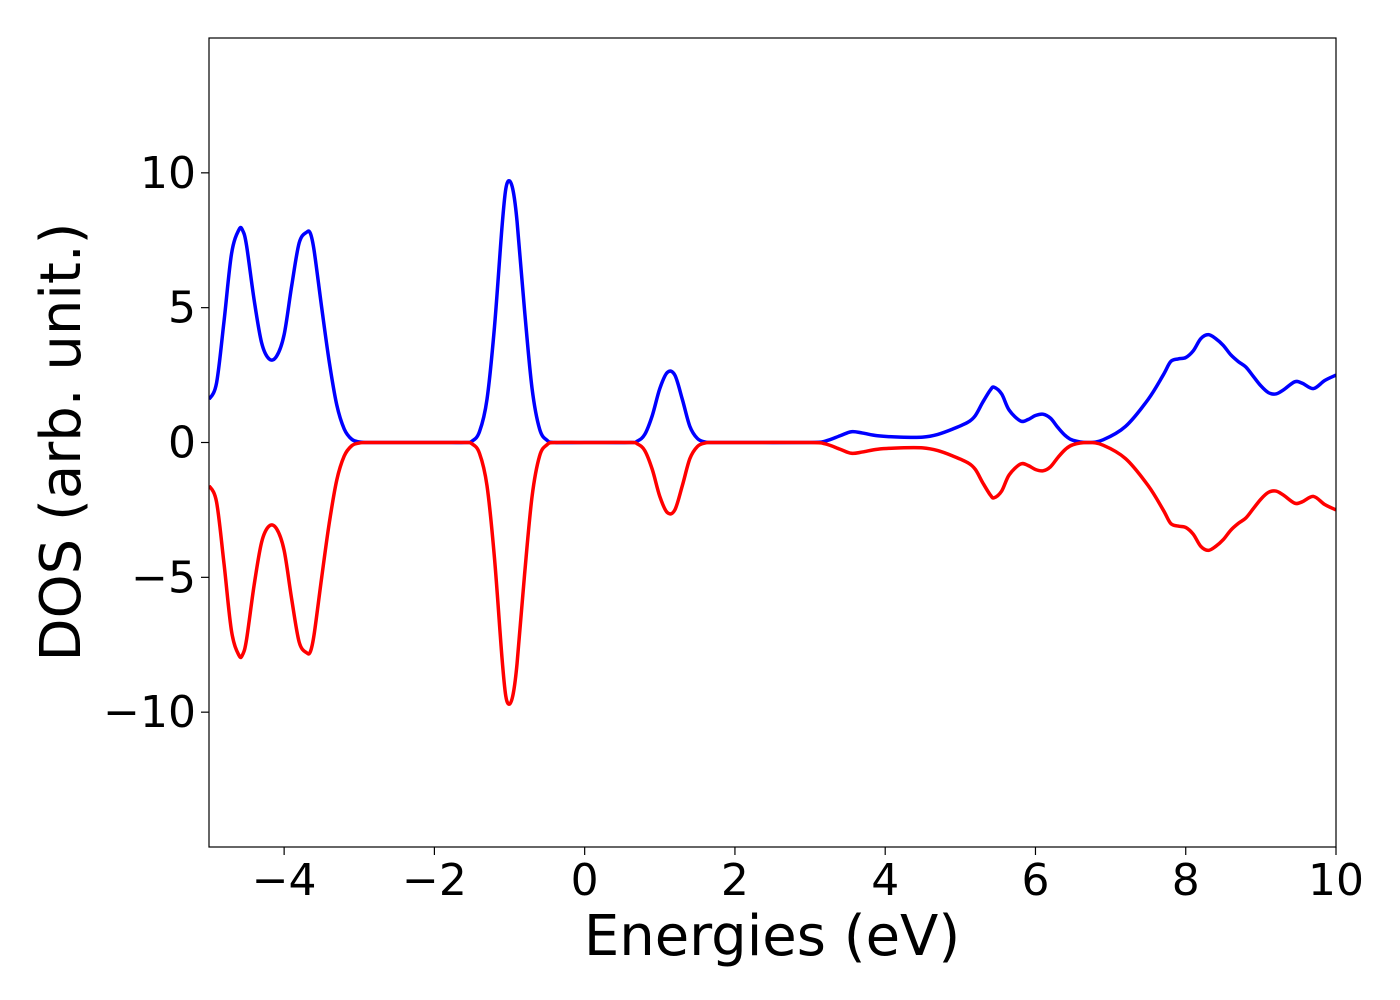 Image resolution: width=1400 pixels, height=1000 pixels. I want to click on x-tick-label: 4, so click(885, 880).